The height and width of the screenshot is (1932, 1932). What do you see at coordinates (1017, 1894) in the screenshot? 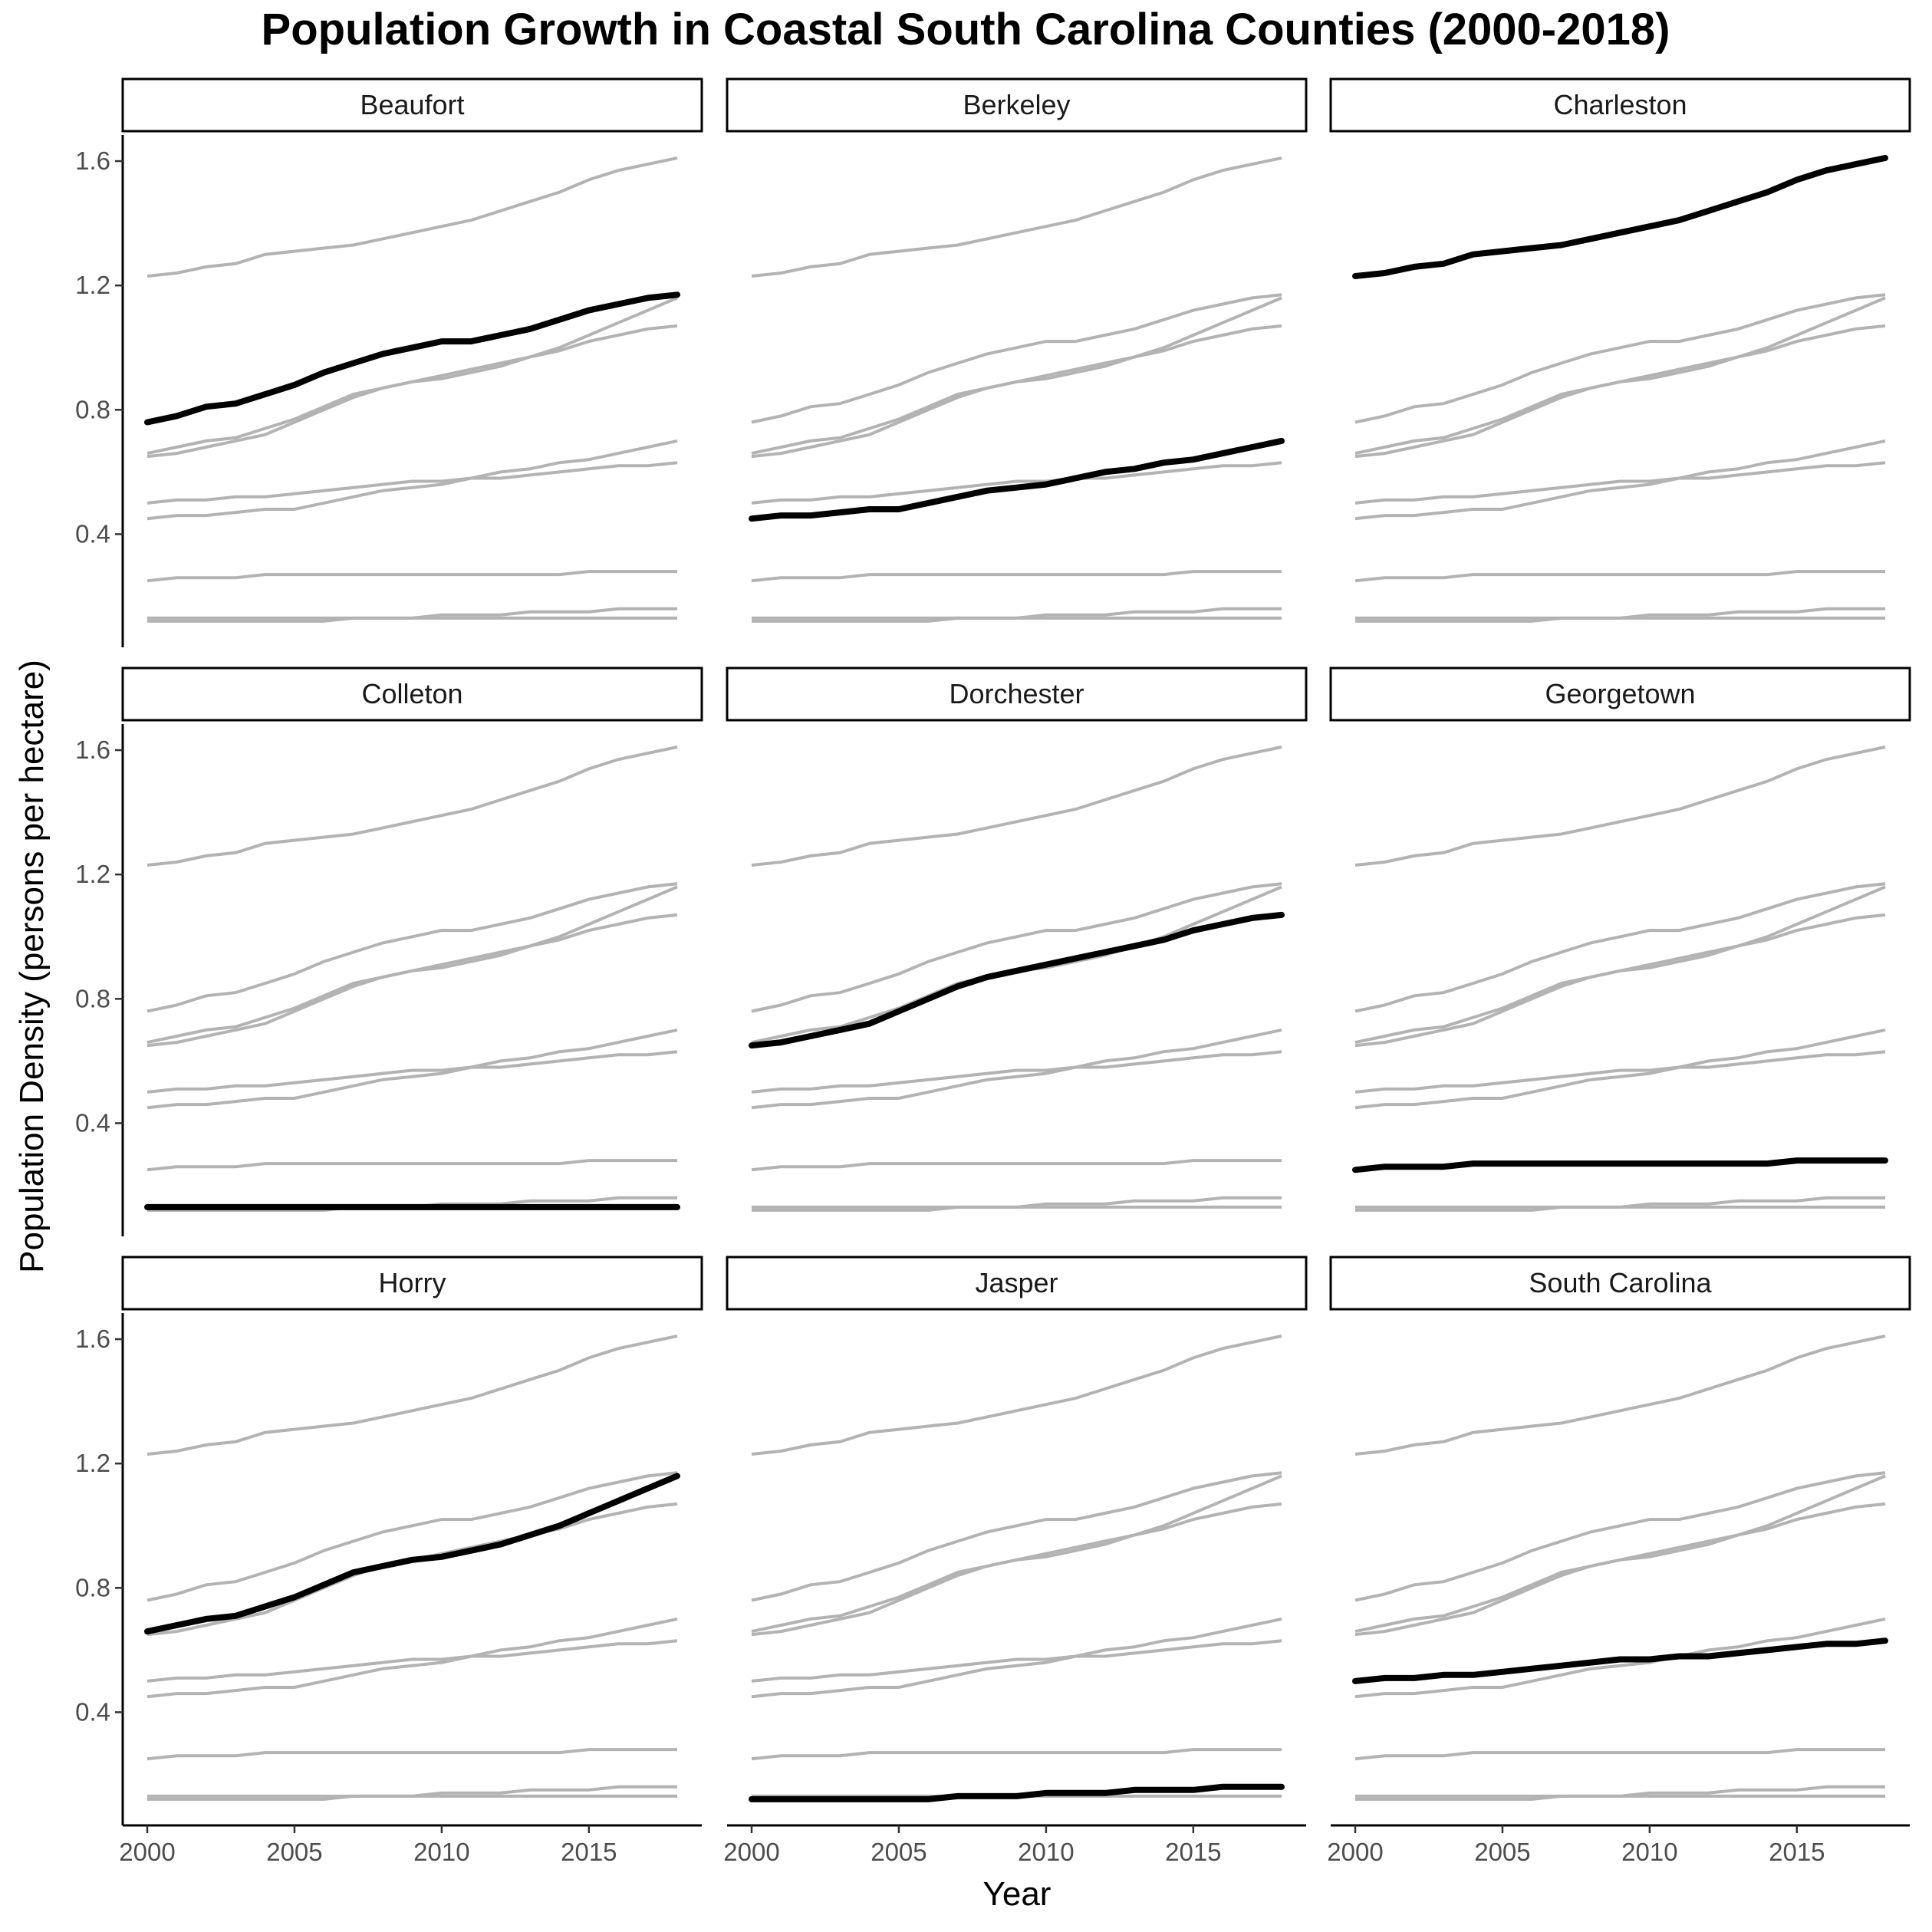
I see `x-axis-title: Year` at bounding box center [1017, 1894].